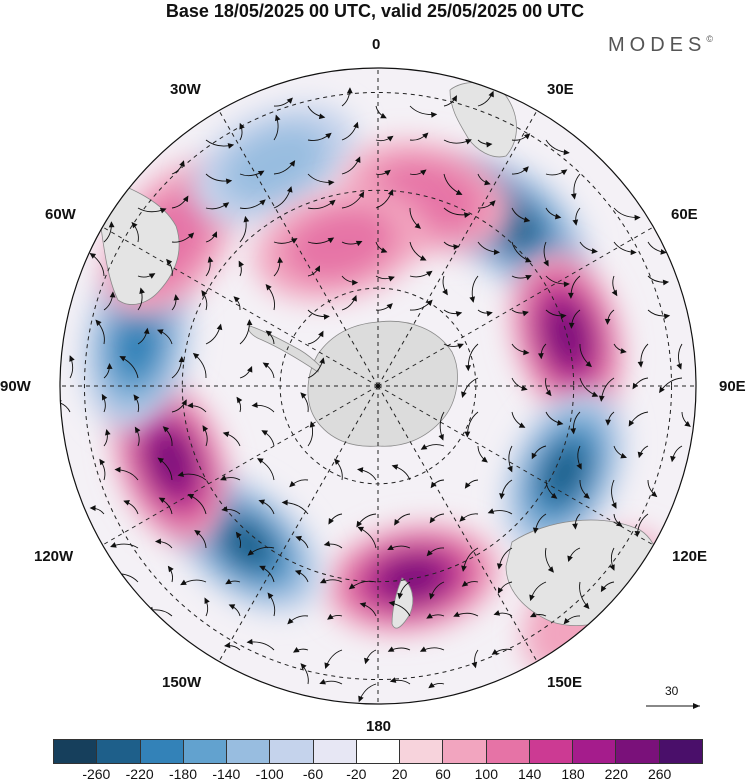 This screenshot has width=750, height=783. I want to click on colorbar-tick-label: -180, so click(183, 774).